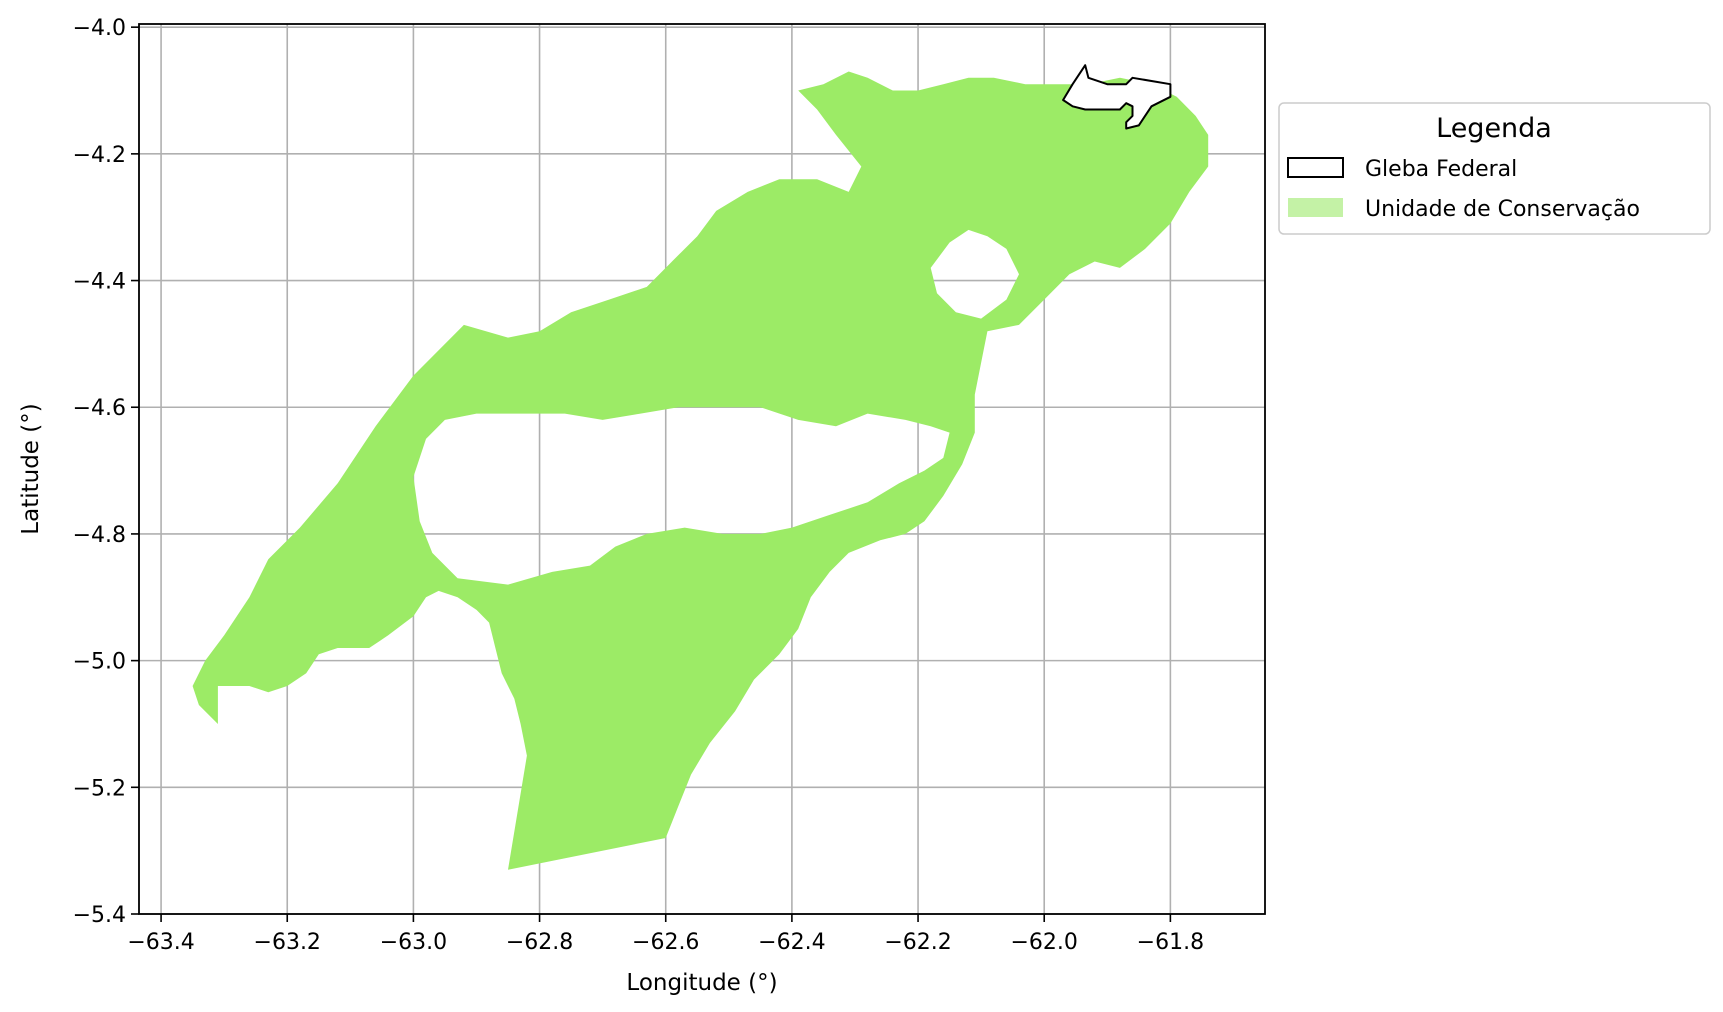  Describe the element at coordinates (1315, 167) in the screenshot. I see `legend-swatch-gleba-federal` at that location.